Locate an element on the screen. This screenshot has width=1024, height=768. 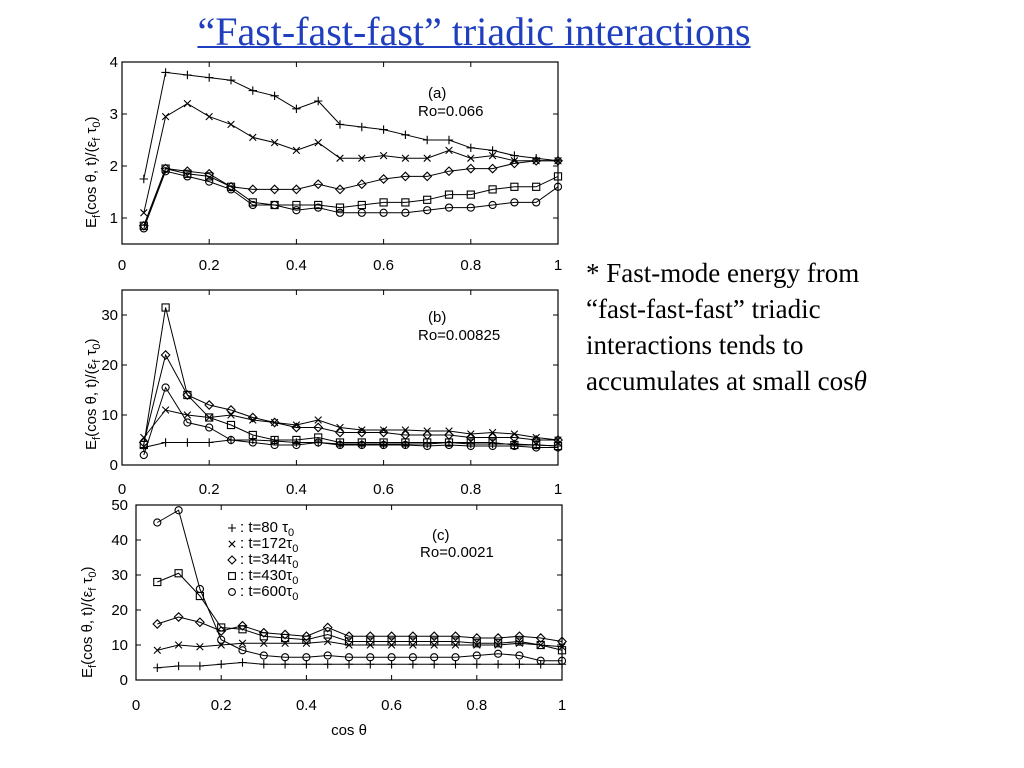
legend-marker-diamond is located at coordinates (232, 560).